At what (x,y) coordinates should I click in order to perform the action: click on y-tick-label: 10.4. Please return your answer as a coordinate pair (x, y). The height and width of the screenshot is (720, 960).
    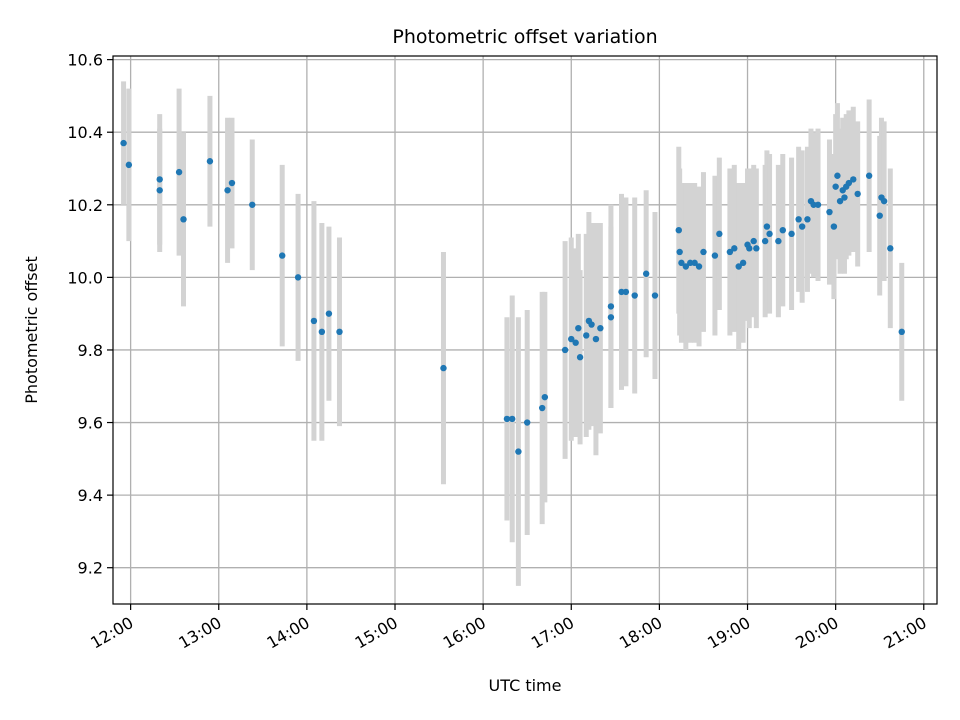
    Looking at the image, I should click on (85, 132).